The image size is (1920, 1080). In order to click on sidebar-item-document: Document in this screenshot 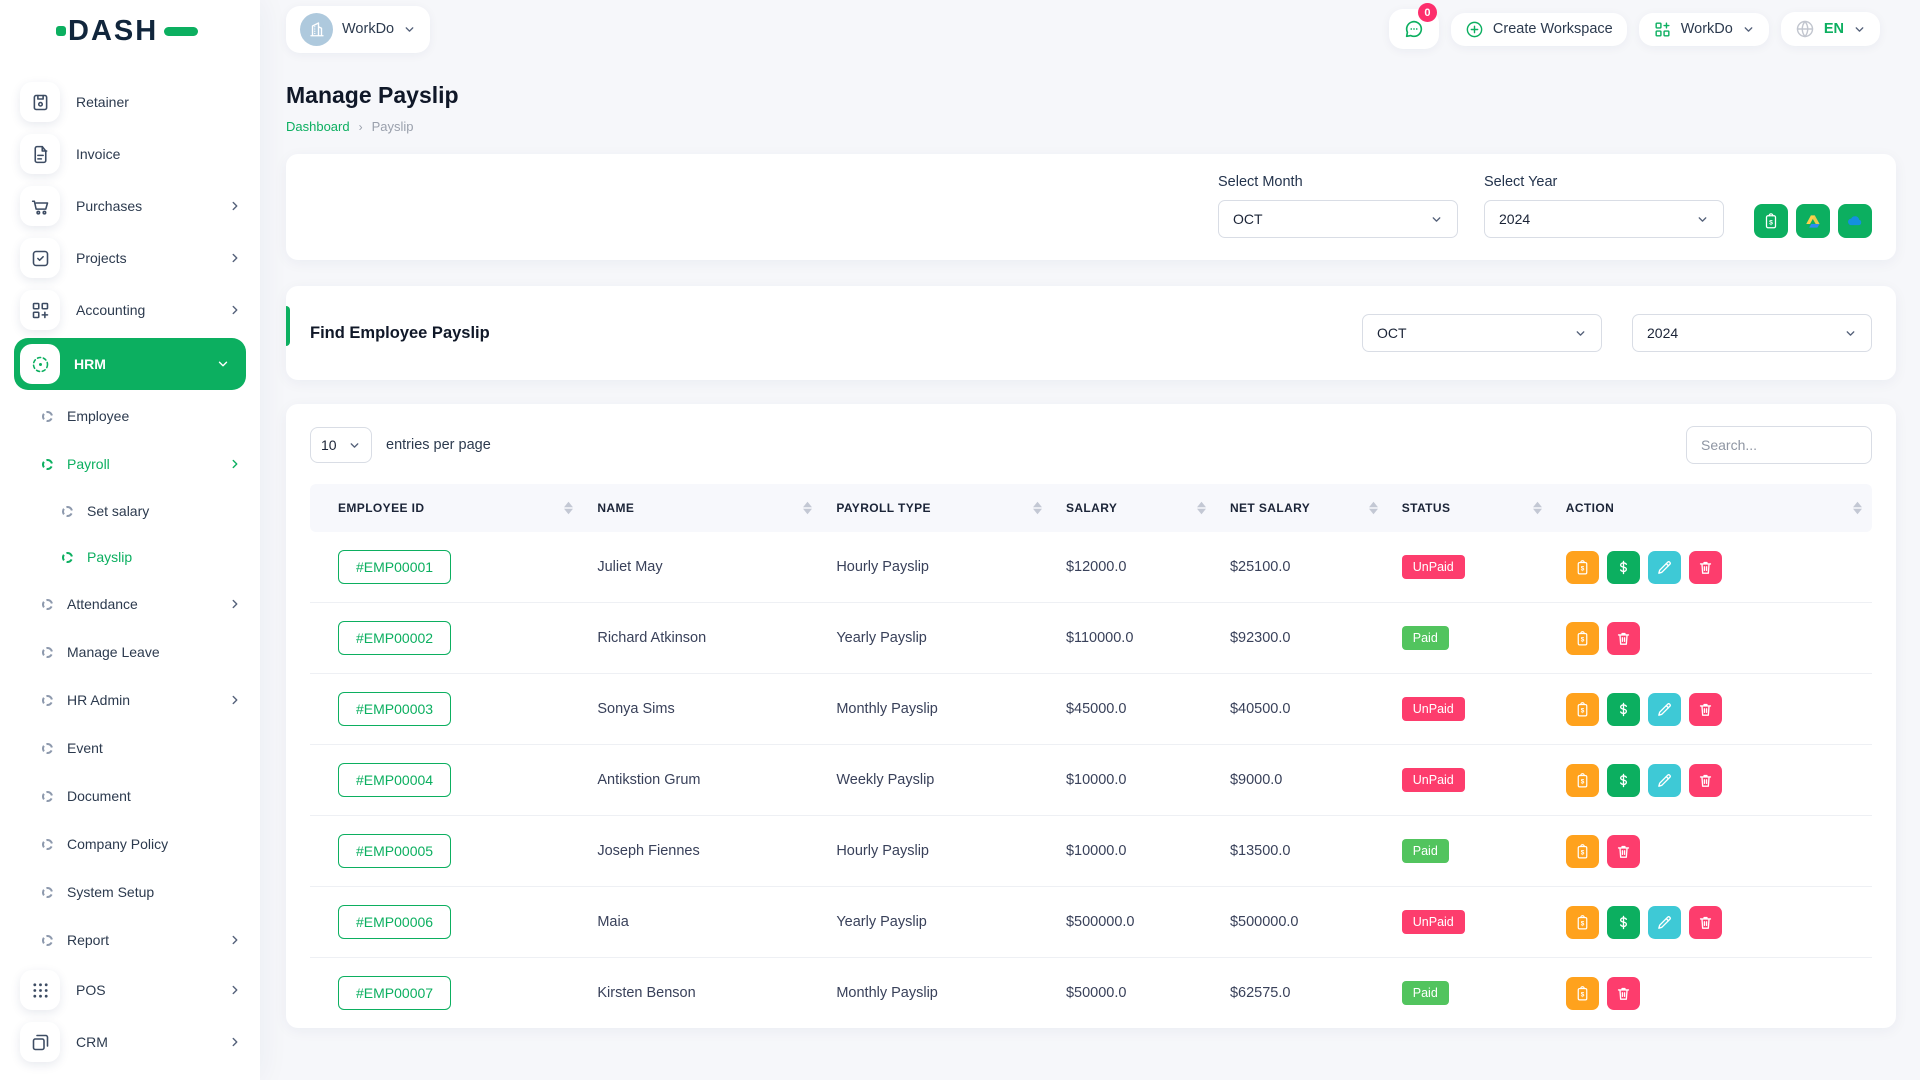, I will do `click(130, 796)`.